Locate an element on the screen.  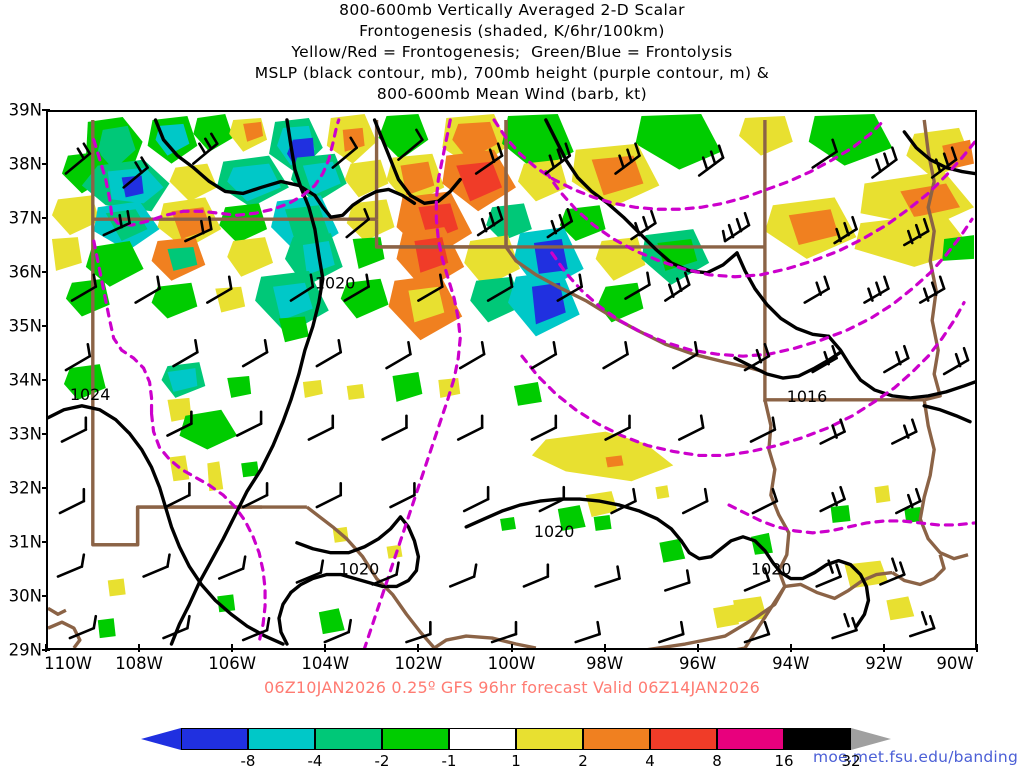
colorbar-tick-2: 2 is located at coordinates (583, 761).